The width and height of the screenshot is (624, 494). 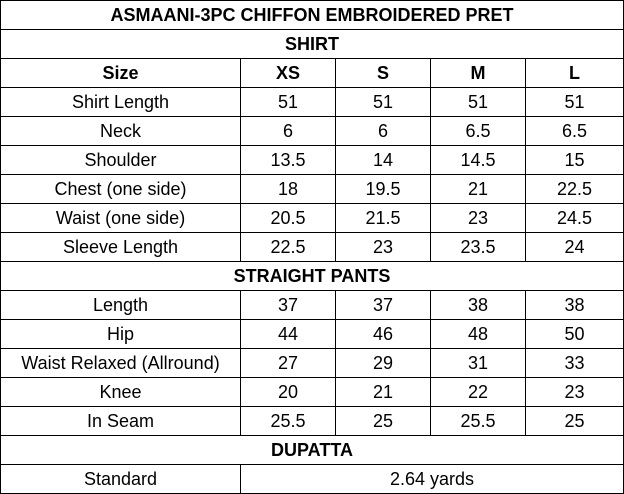 What do you see at coordinates (478, 392) in the screenshot?
I see `measurement: 22` at bounding box center [478, 392].